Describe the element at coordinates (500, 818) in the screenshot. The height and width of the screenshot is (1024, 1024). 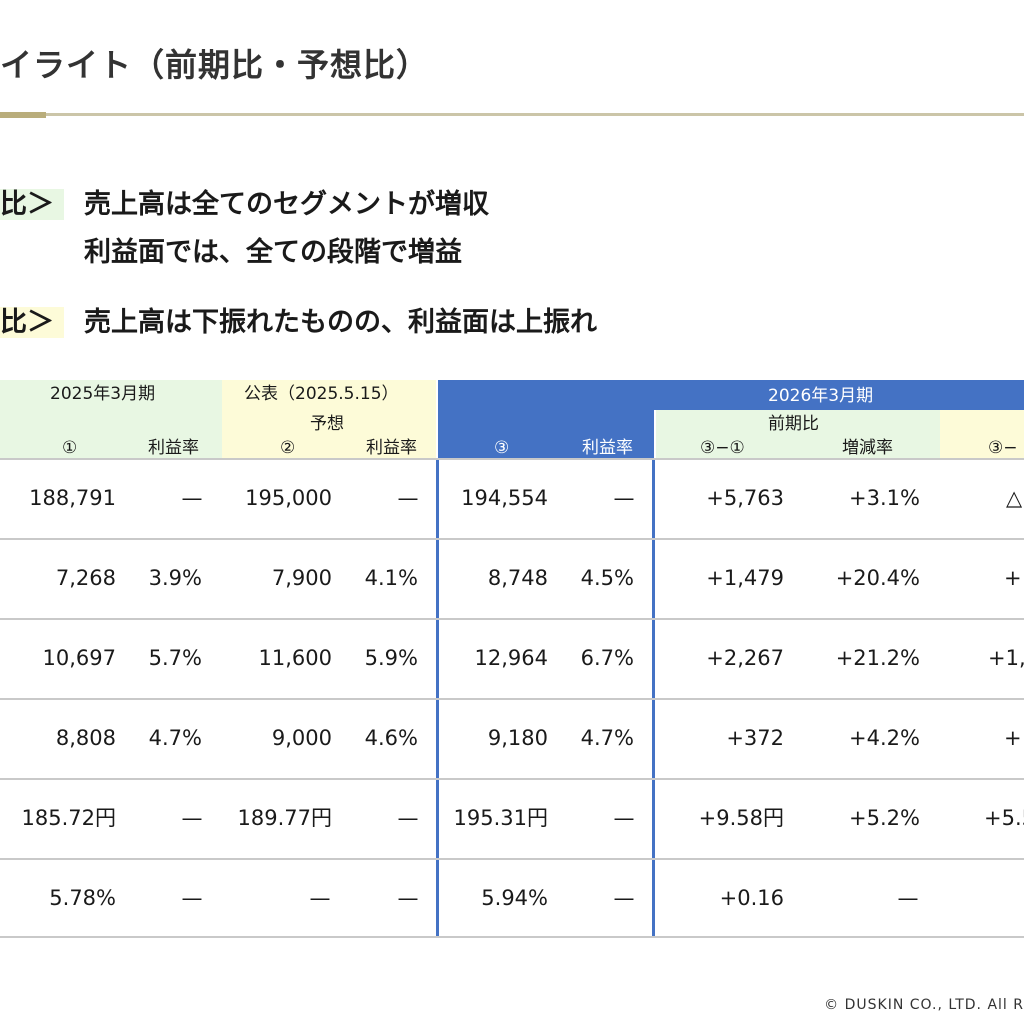
I see `cell-r5-c3: 195.31円` at that location.